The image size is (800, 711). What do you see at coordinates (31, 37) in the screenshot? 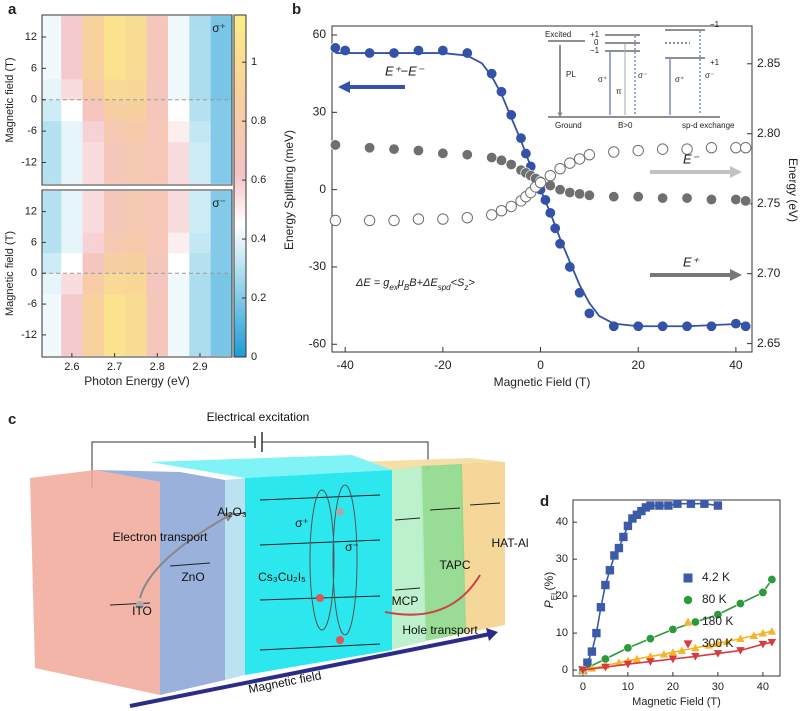
I see `y-tick-label: 12` at bounding box center [31, 37].